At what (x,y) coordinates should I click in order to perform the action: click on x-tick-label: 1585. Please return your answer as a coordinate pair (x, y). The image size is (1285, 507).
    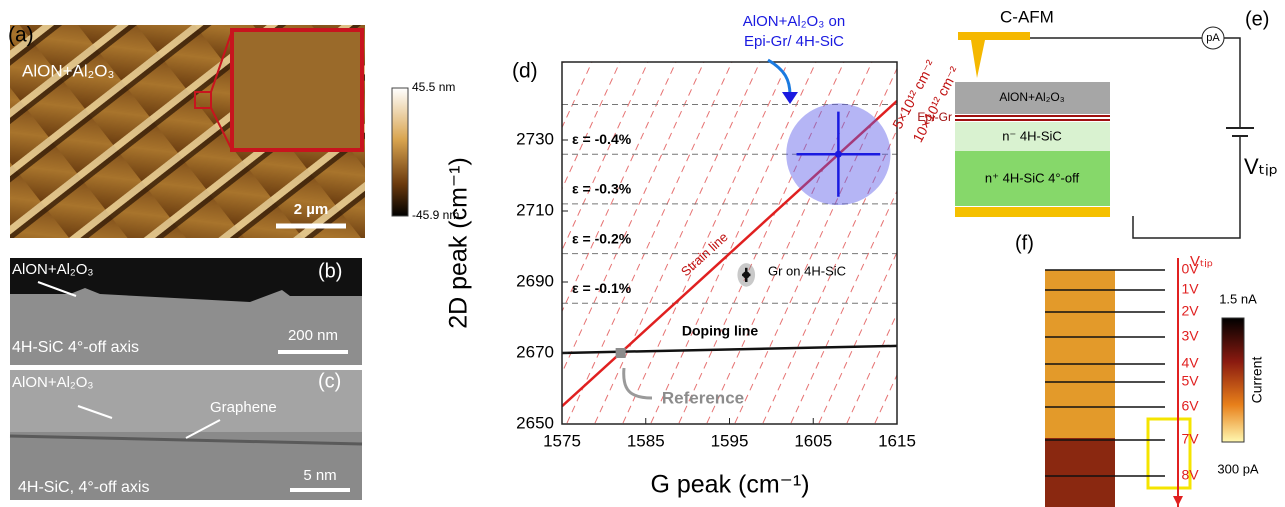
    Looking at the image, I should click on (646, 440).